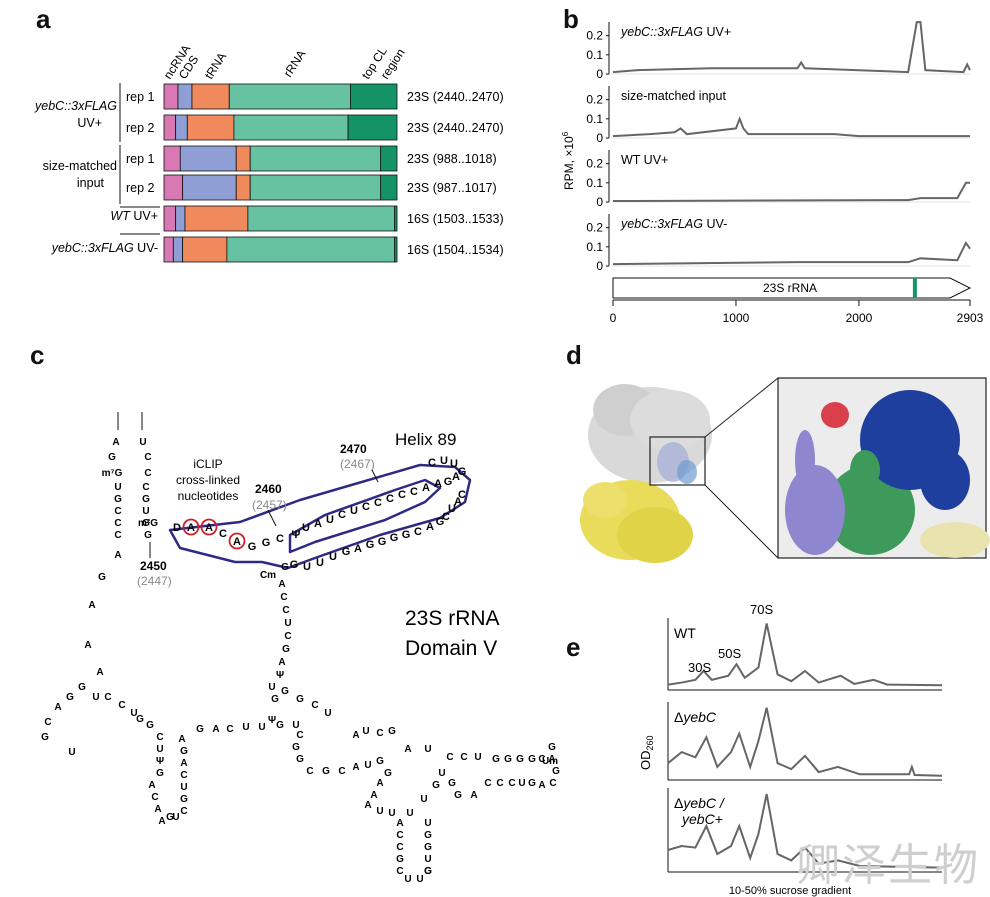 The image size is (990, 897). Describe the element at coordinates (797, 312) in the screenshot. I see `panel-b-xaxis: 0 1000 2000 2903` at that location.